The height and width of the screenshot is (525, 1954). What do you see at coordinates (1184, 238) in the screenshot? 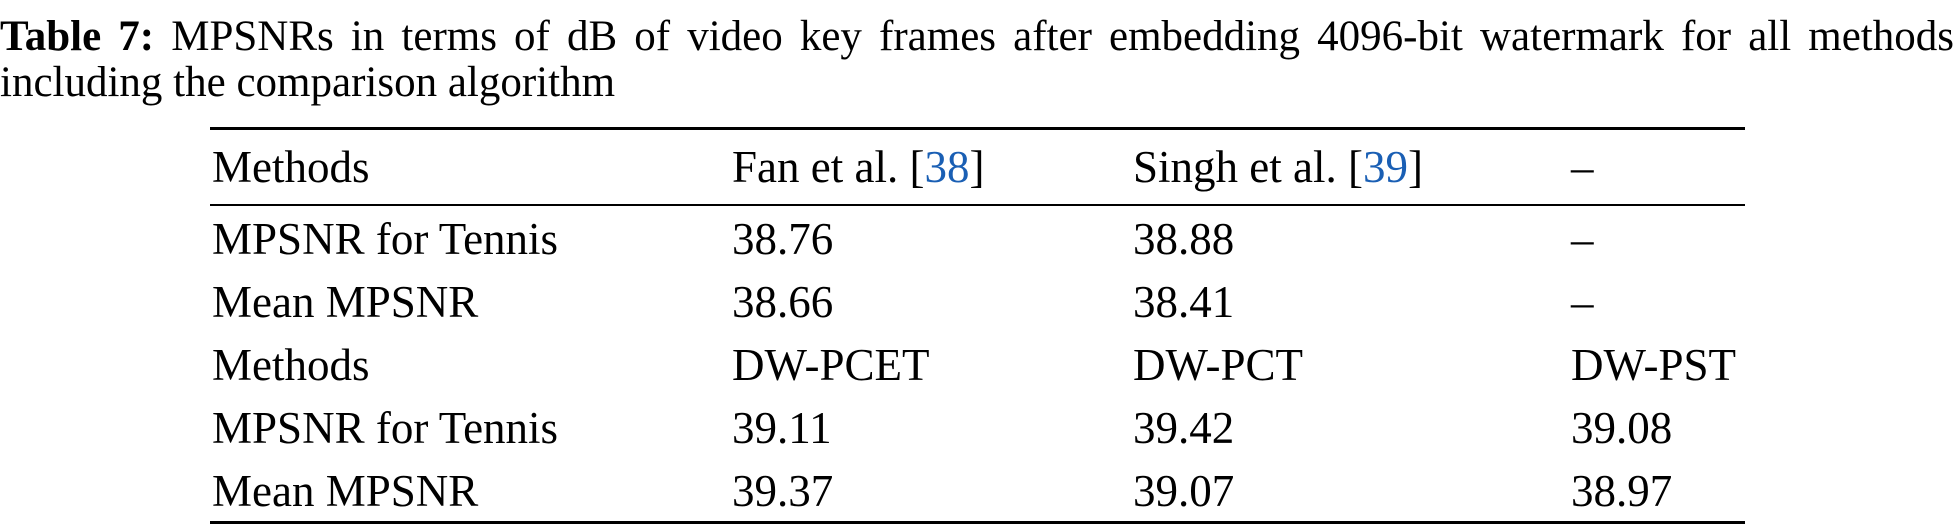
I see `table-cell: 38.88` at bounding box center [1184, 238].